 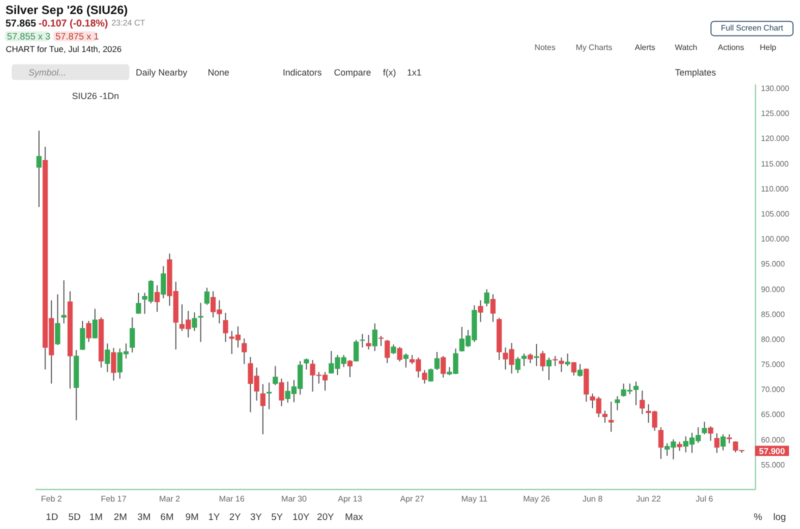 I want to click on text: 1M, so click(x=96, y=517).